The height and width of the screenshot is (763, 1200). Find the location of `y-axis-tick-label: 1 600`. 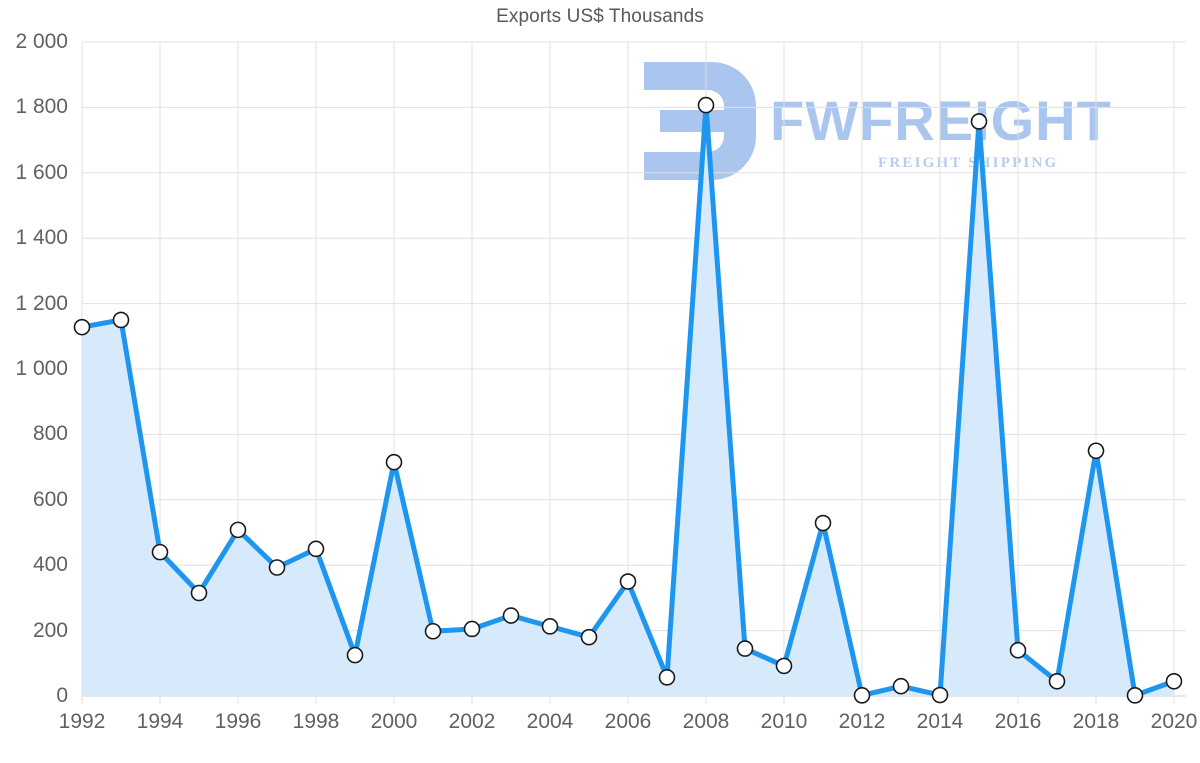

y-axis-tick-label: 1 600 is located at coordinates (41, 172).